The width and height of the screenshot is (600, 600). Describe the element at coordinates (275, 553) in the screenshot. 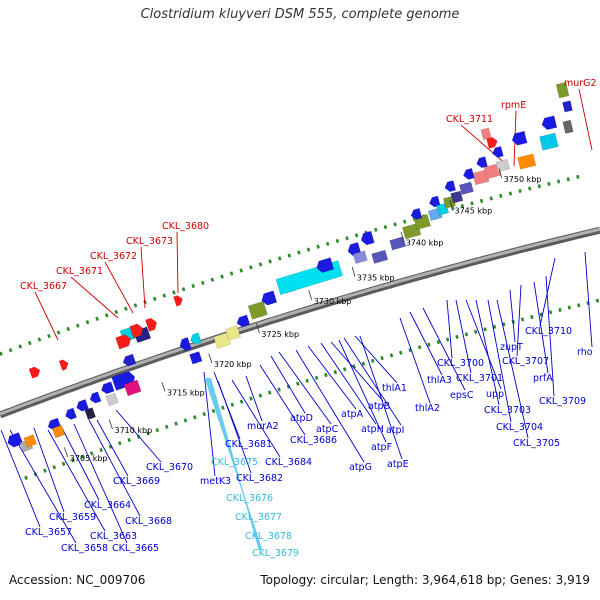

I see `gene-label-rna: CKL_3679` at that location.